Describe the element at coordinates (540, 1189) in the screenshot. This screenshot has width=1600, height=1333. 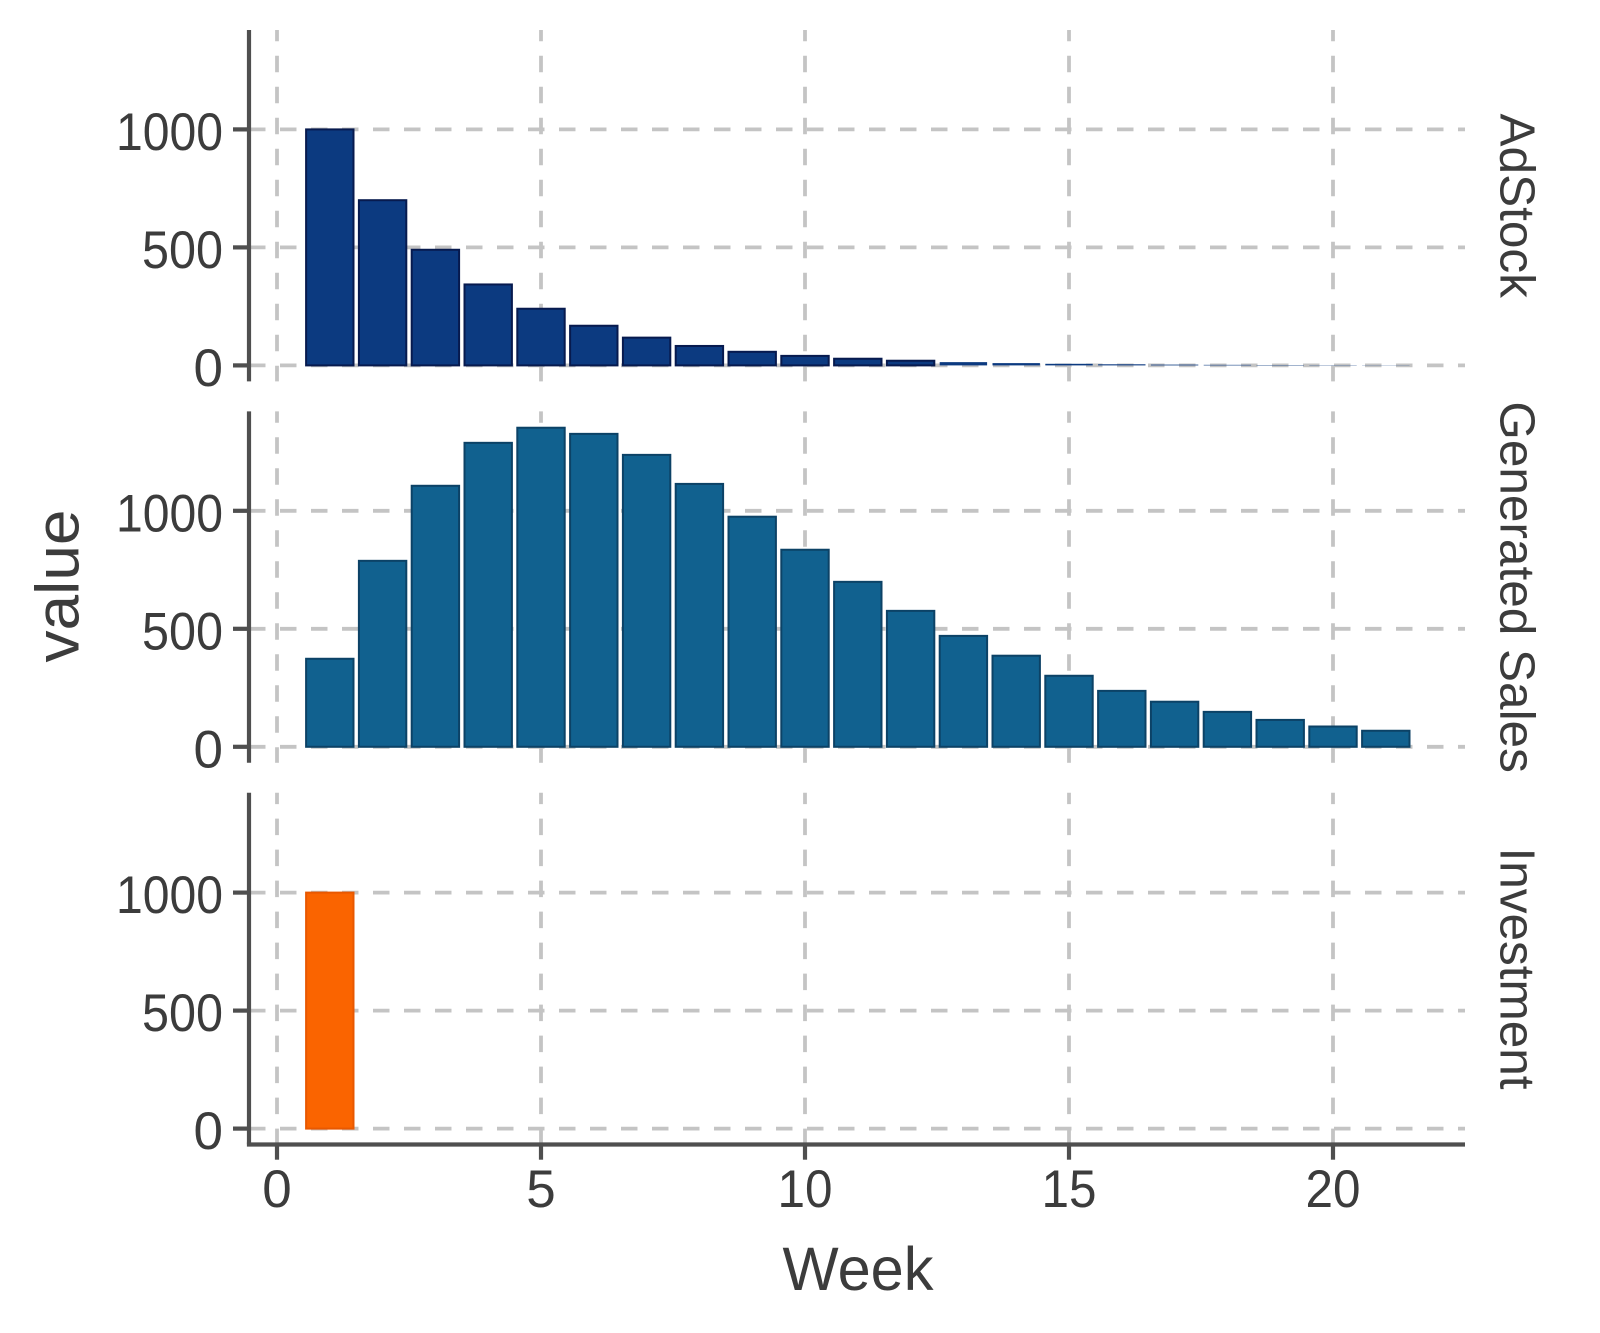
I see `svg-text: 5` at that location.